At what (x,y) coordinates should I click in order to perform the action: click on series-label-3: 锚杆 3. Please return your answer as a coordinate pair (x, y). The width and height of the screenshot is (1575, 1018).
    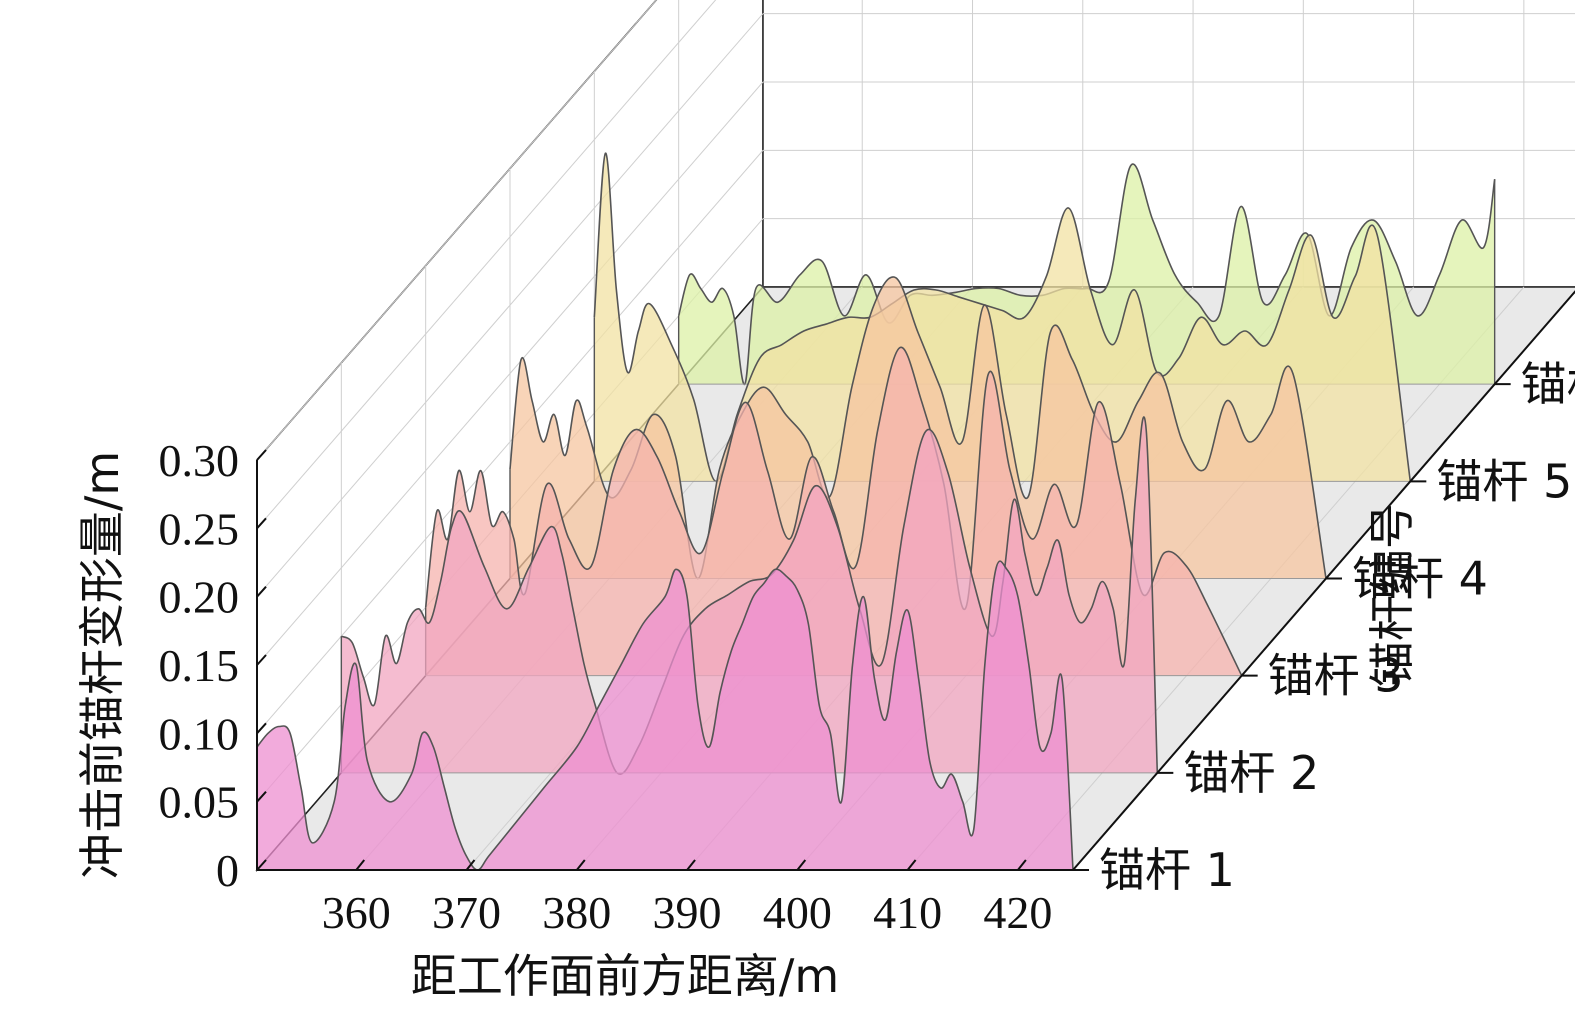
    Looking at the image, I should click on (1336, 676).